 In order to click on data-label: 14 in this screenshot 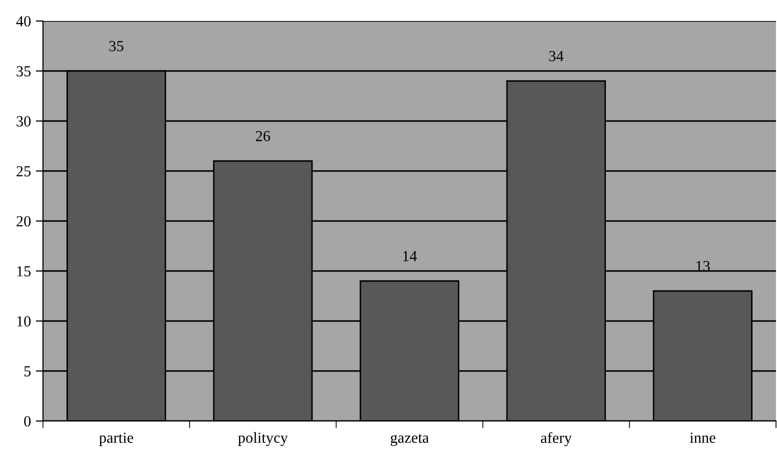, I will do `click(410, 256)`.